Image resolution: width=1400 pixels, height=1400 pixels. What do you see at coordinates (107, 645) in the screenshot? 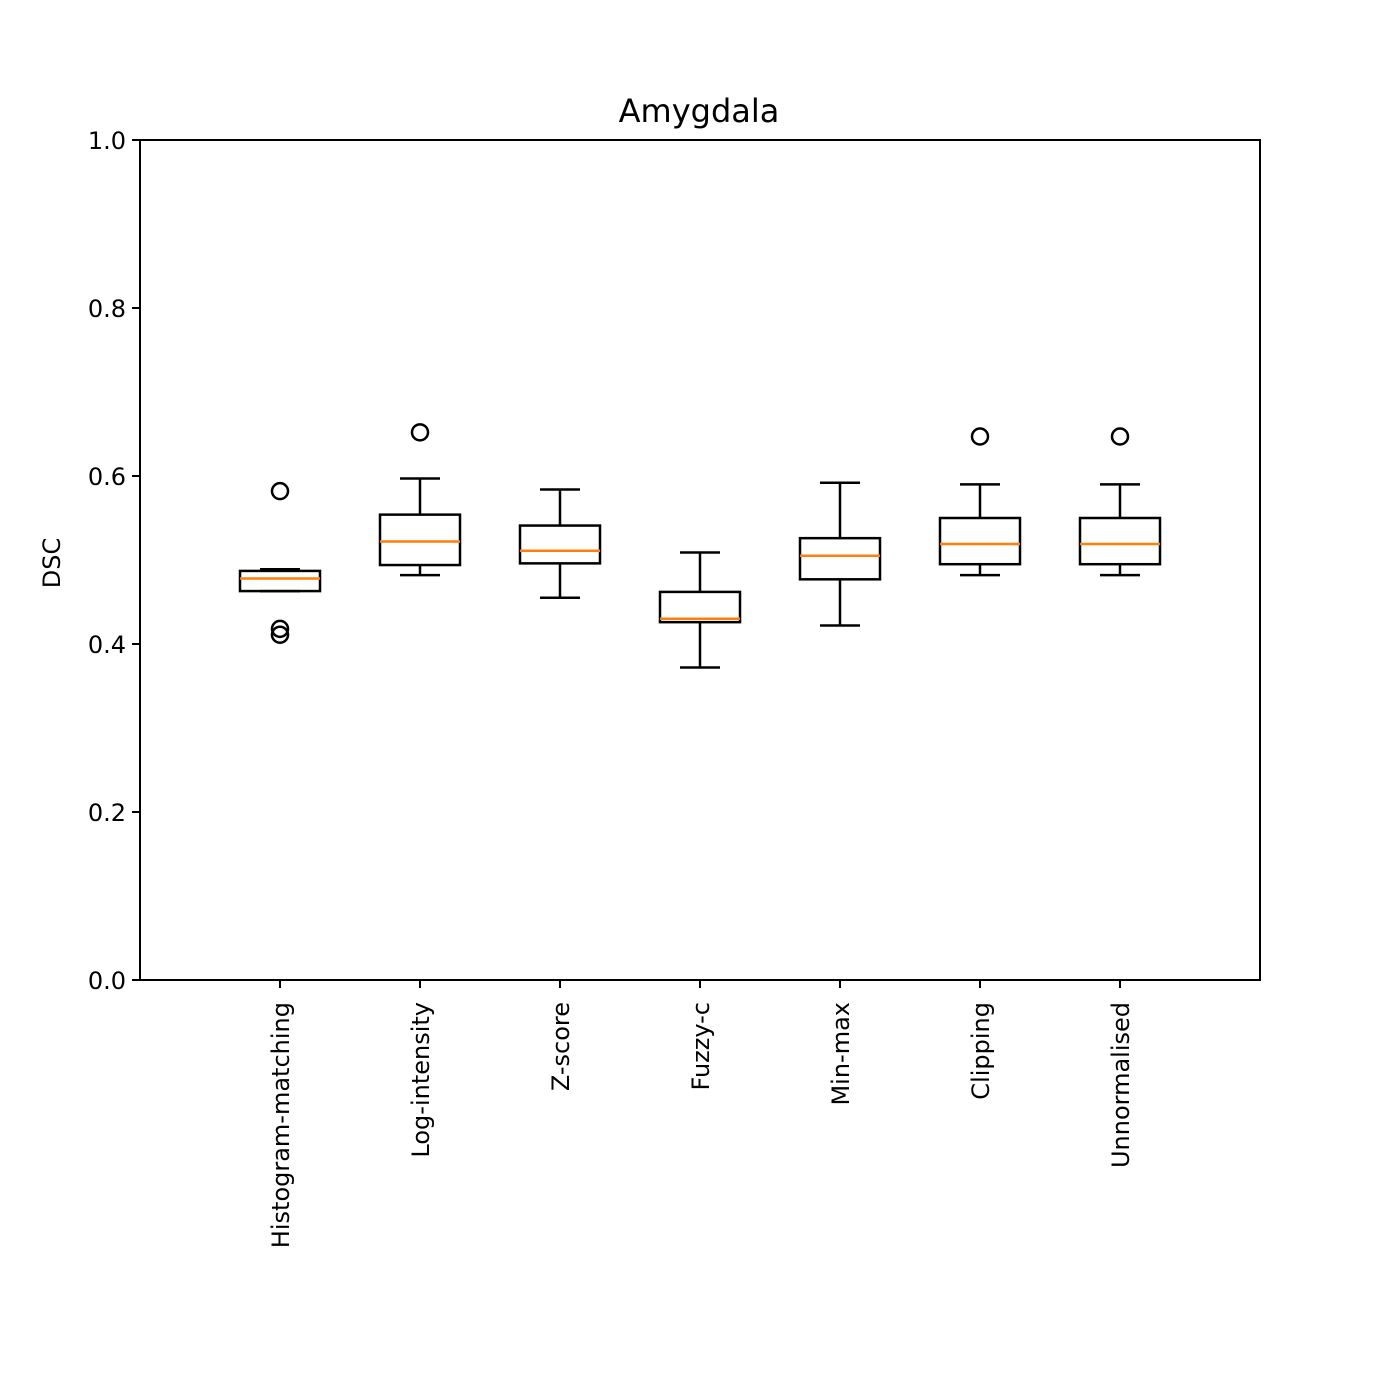
I see `y-tick-label: 0.4` at bounding box center [107, 645].